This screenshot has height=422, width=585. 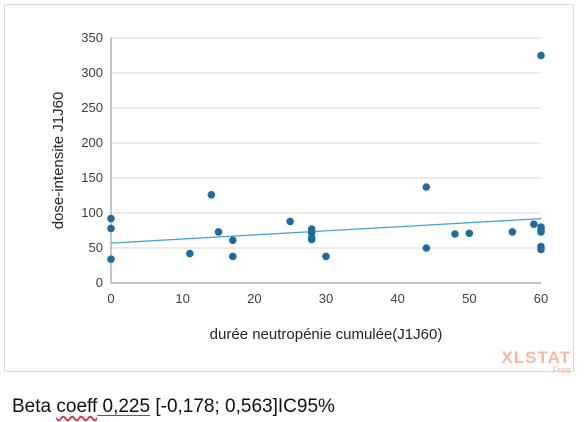 What do you see at coordinates (469, 298) in the screenshot?
I see `x-tick-label: 50` at bounding box center [469, 298].